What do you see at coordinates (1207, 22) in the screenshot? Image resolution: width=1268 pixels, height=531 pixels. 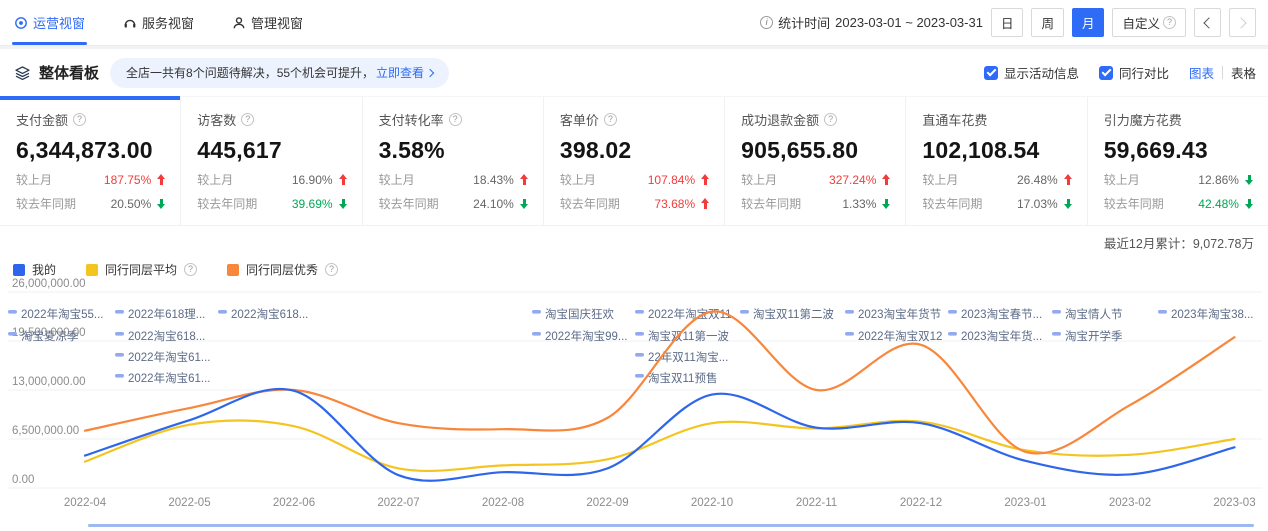 I see `prev-period-button` at bounding box center [1207, 22].